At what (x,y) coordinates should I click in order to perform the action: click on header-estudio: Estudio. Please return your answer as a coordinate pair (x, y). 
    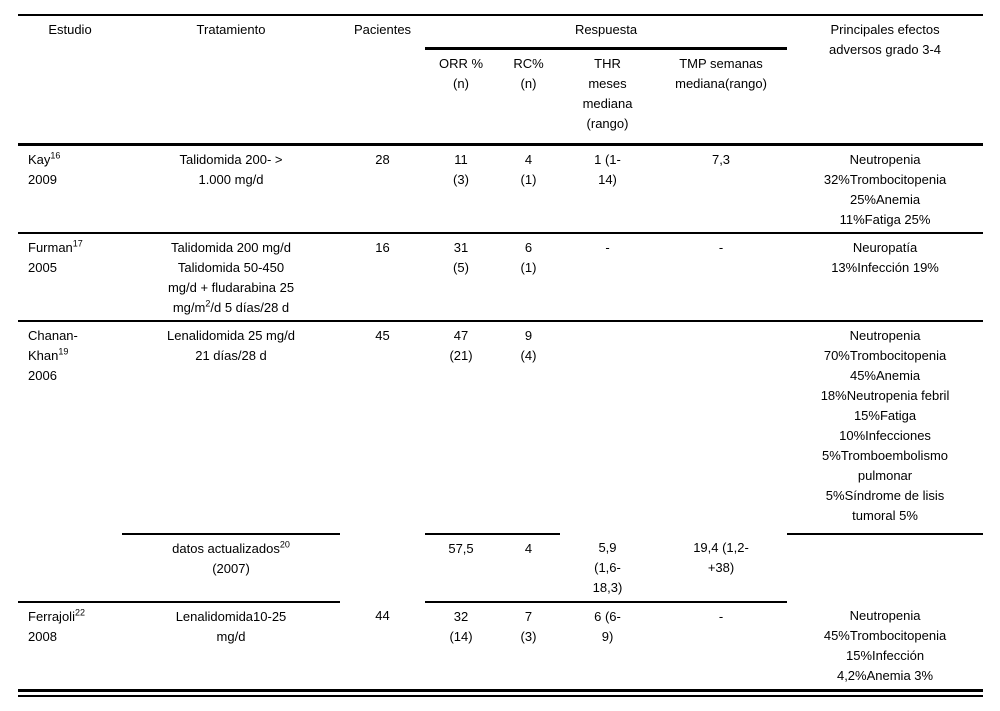
    Looking at the image, I should click on (70, 29).